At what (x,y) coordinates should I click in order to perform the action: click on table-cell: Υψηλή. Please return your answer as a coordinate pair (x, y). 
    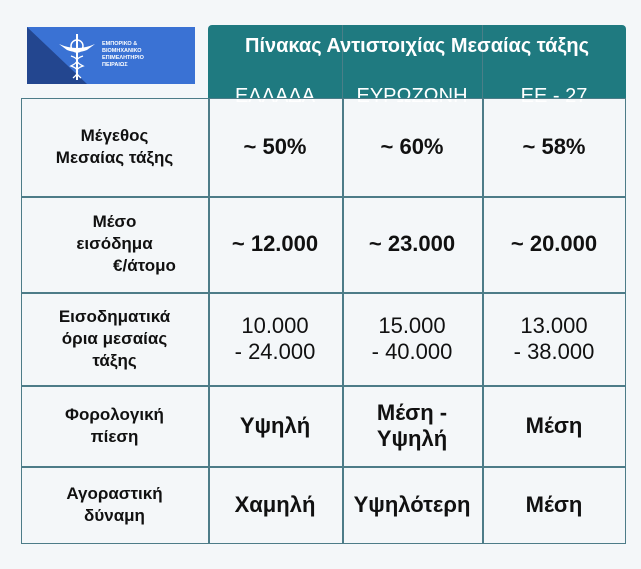
    Looking at the image, I should click on (275, 425).